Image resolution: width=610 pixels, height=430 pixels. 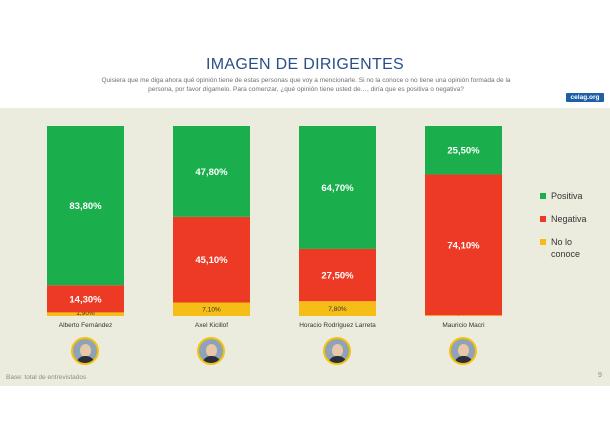 What do you see at coordinates (543, 196) in the screenshot?
I see `legend-swatch-positiva` at bounding box center [543, 196].